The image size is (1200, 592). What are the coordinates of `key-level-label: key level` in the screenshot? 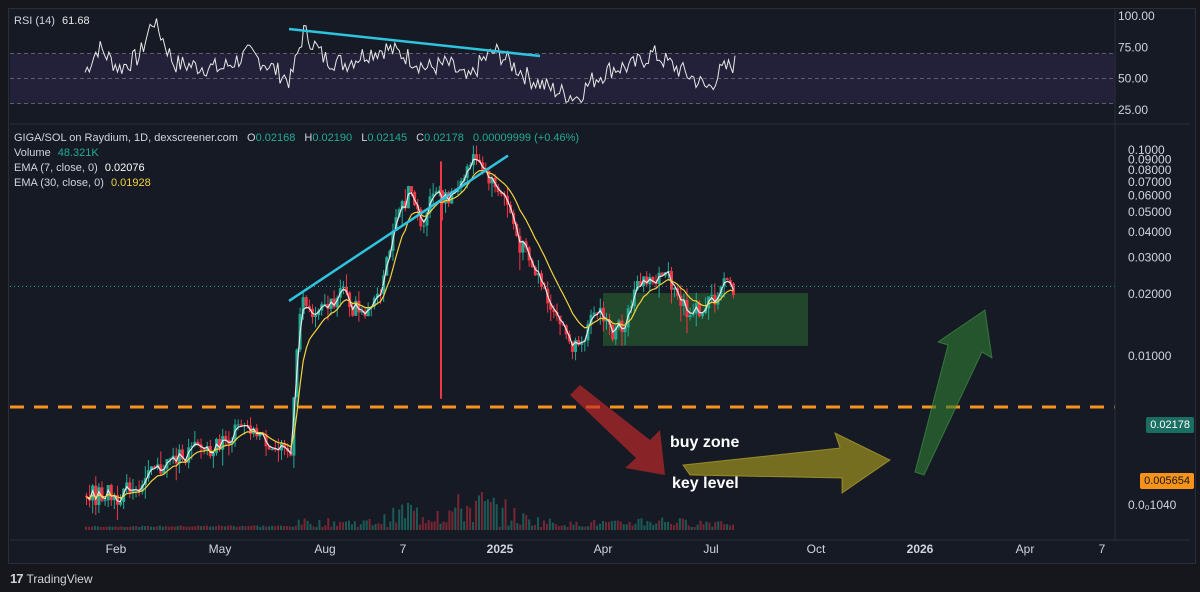 It's located at (705, 483).